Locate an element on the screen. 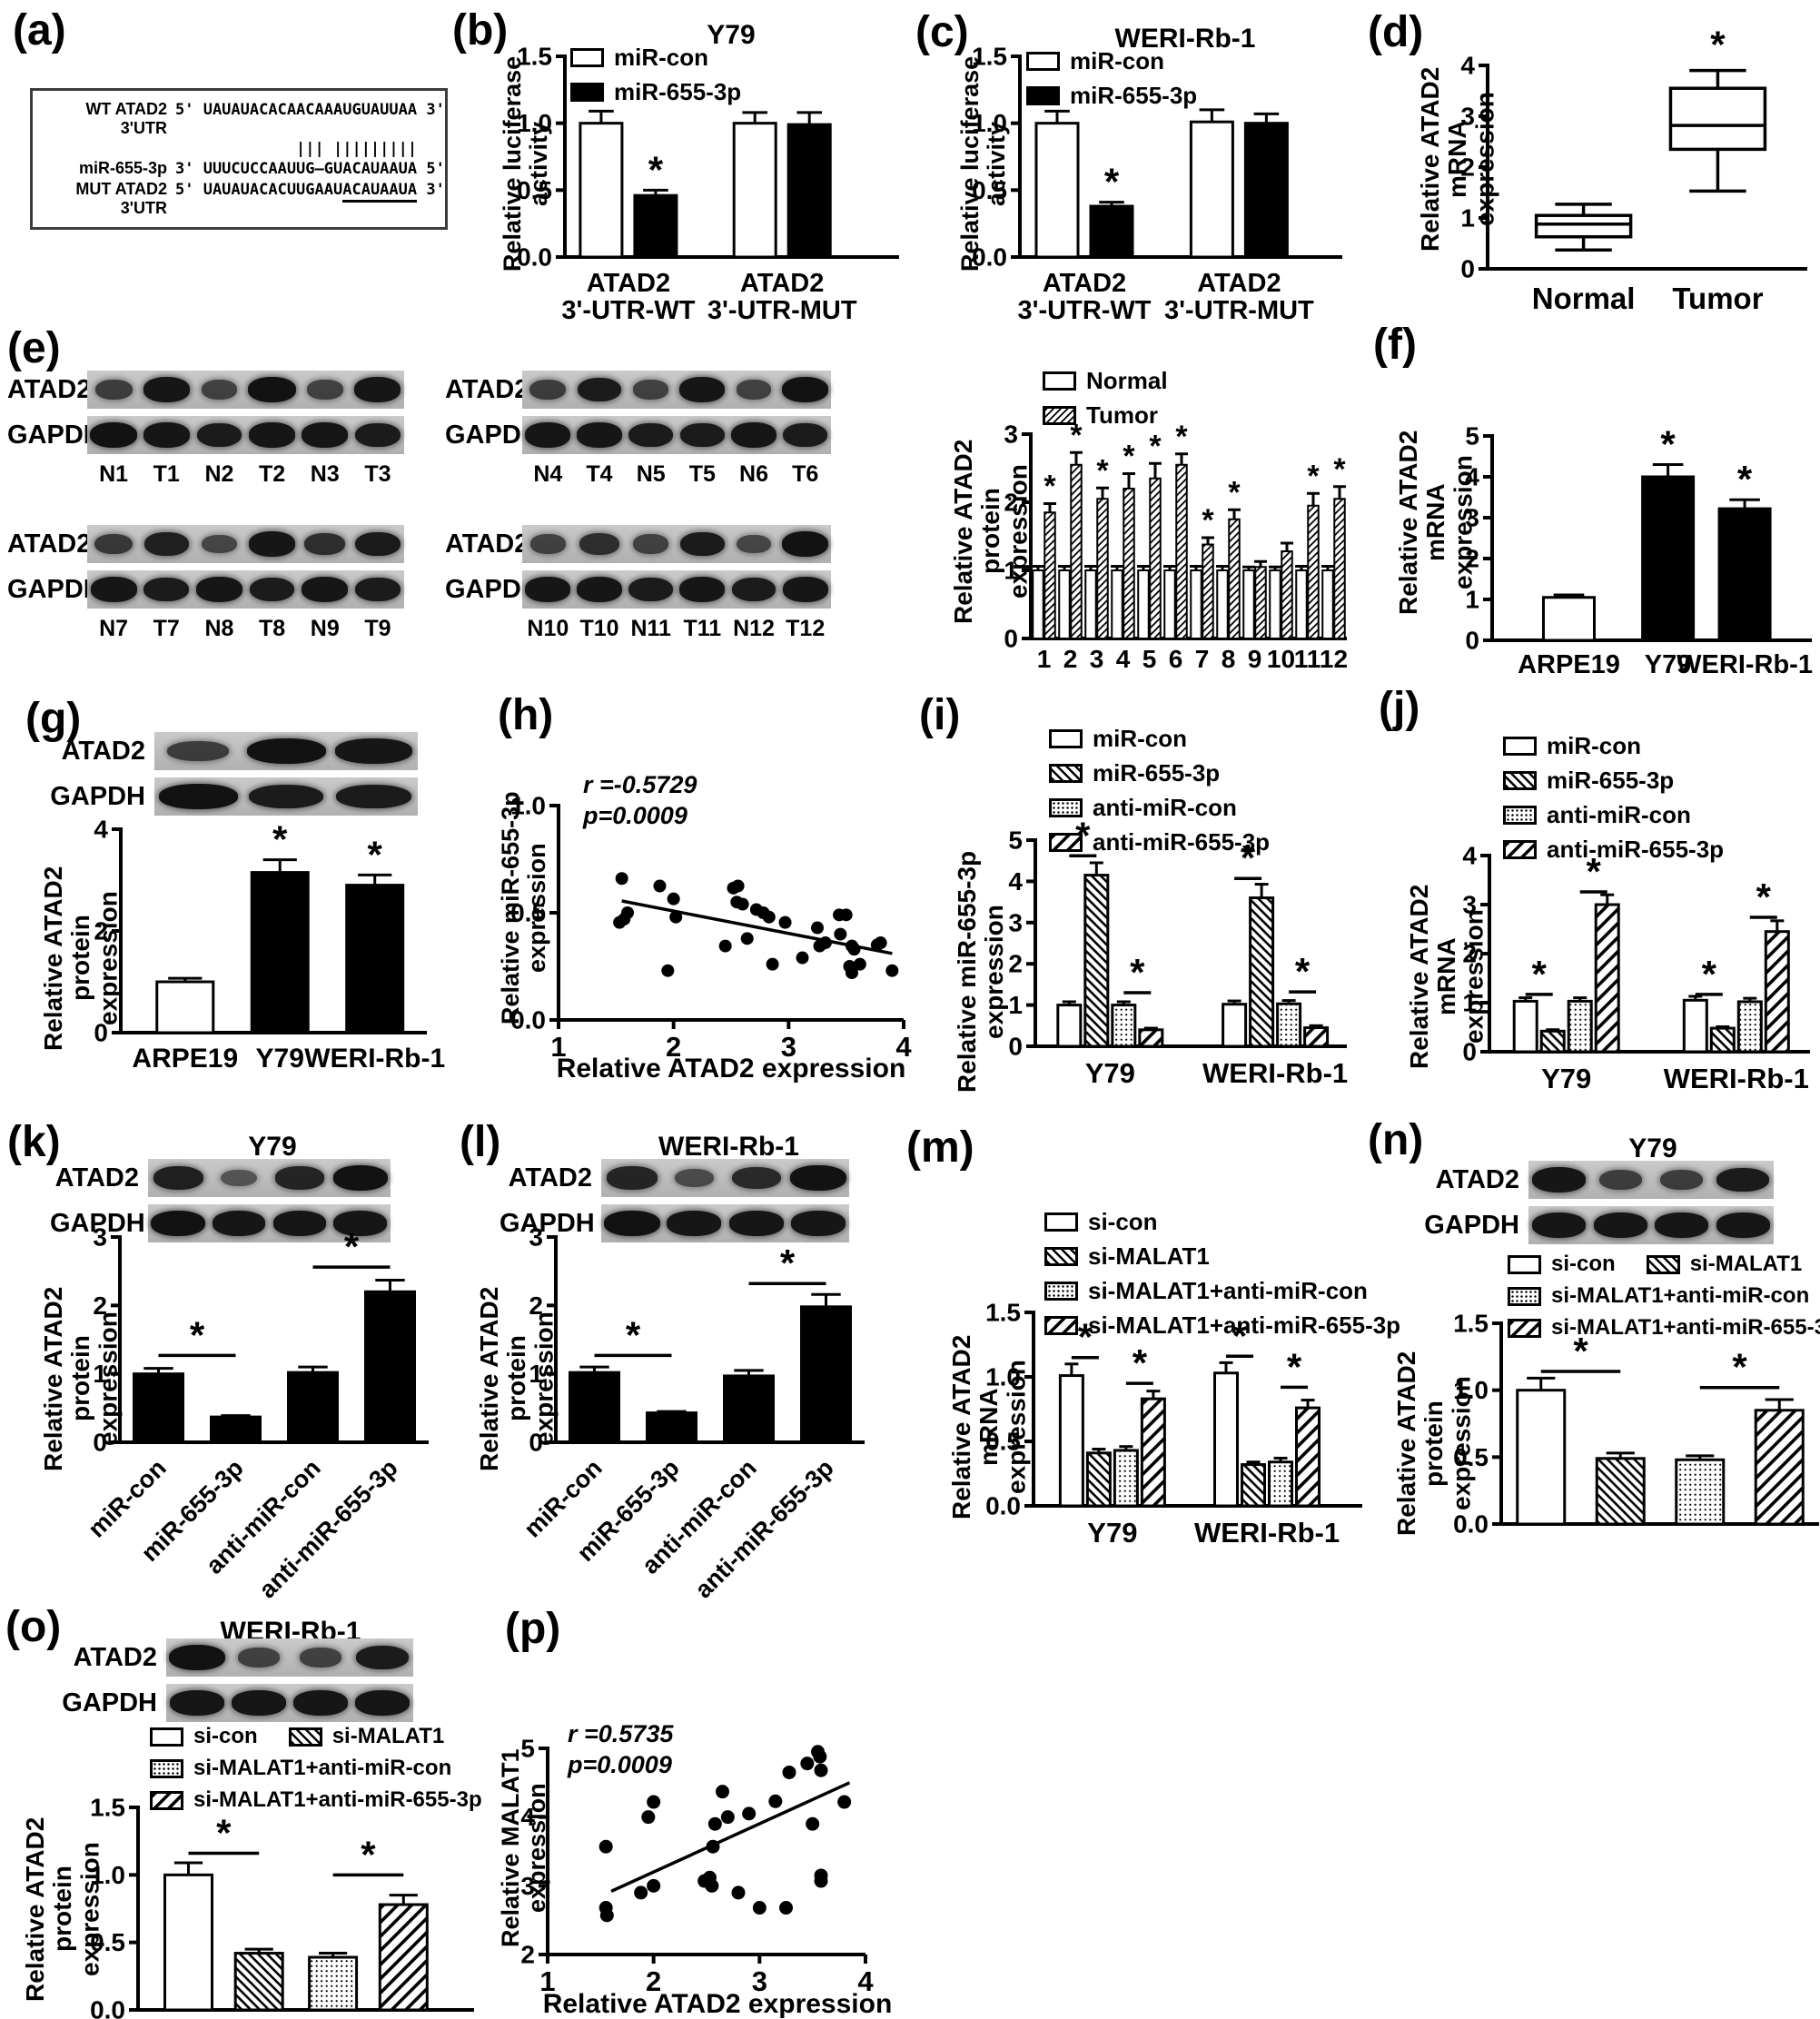 The image size is (1820, 2019). lane-label: T8 is located at coordinates (272, 629).